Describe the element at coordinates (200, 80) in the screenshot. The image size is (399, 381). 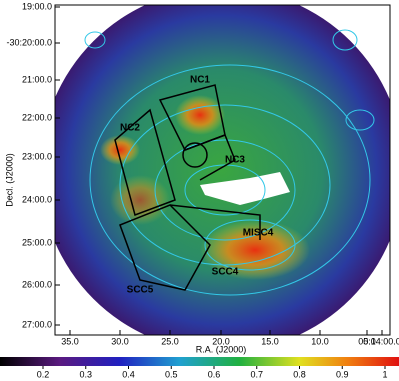
I see `region-label: NC1` at that location.